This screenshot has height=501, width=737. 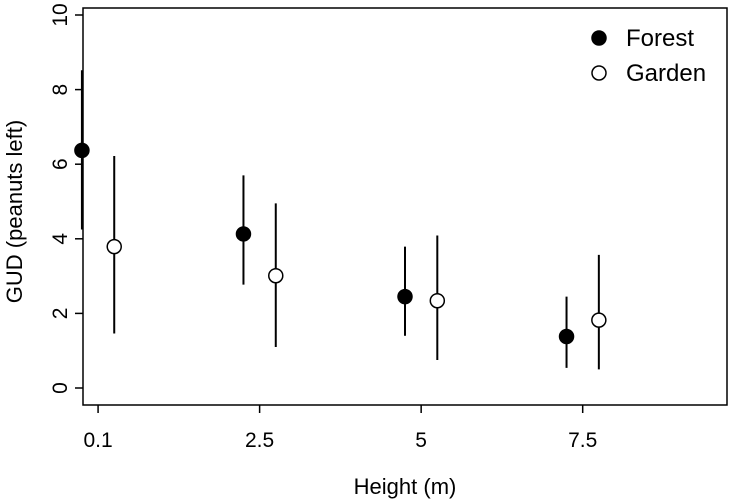 What do you see at coordinates (259, 440) in the screenshot?
I see `x-tick-label: 2.5` at bounding box center [259, 440].